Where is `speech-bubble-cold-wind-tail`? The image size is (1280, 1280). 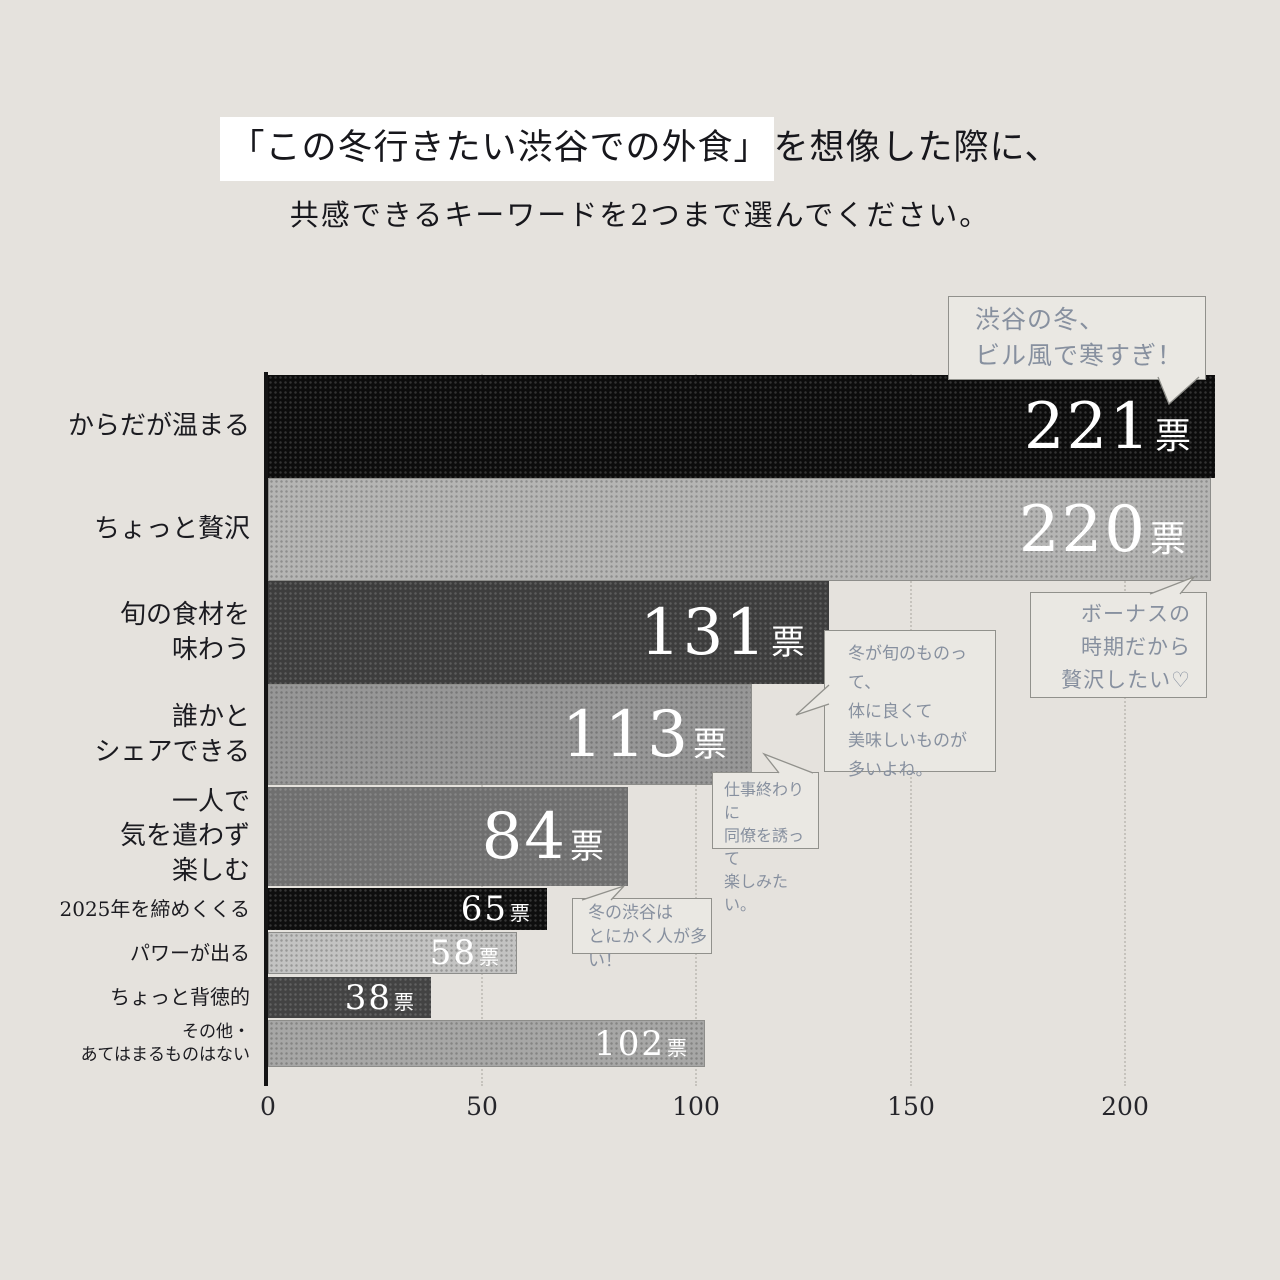 speech-bubble-cold-wind-tail is located at coordinates (1178, 391).